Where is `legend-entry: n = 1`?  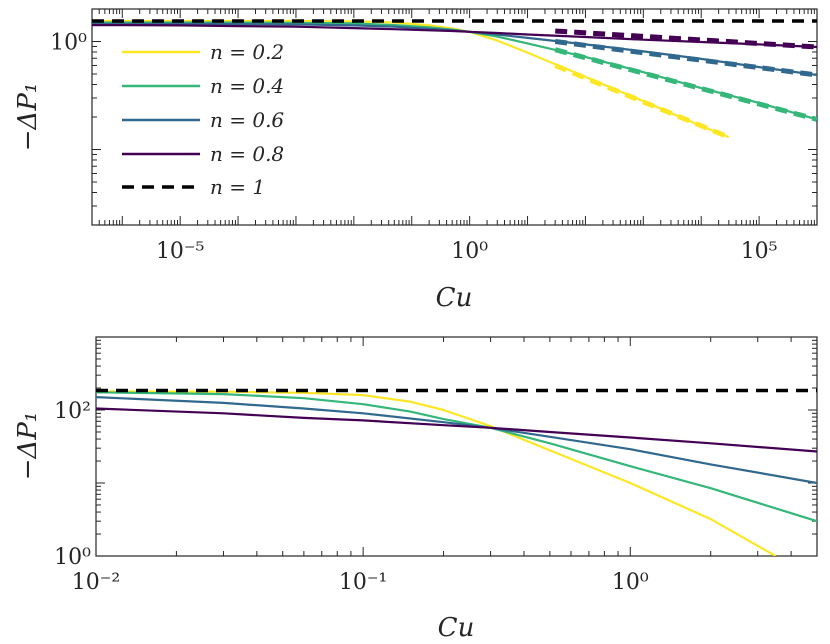
legend-entry: n = 1 is located at coordinates (193, 187).